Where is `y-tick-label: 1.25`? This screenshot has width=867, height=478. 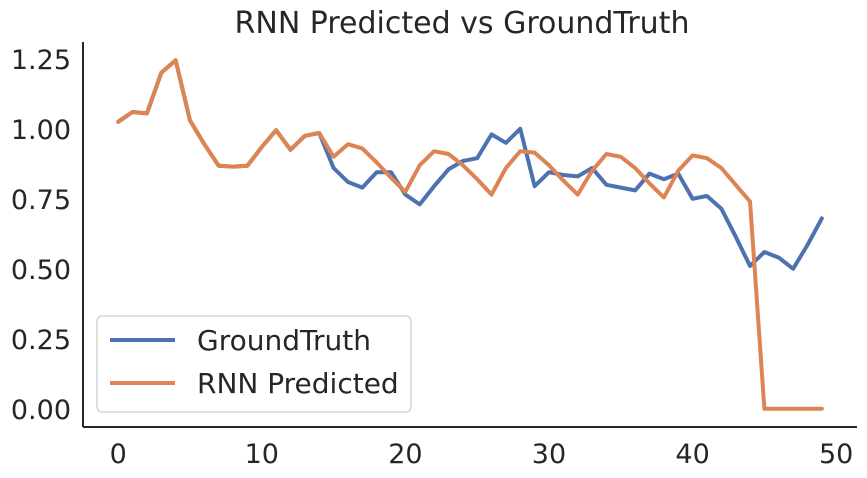
y-tick-label: 1.25 is located at coordinates (41, 60).